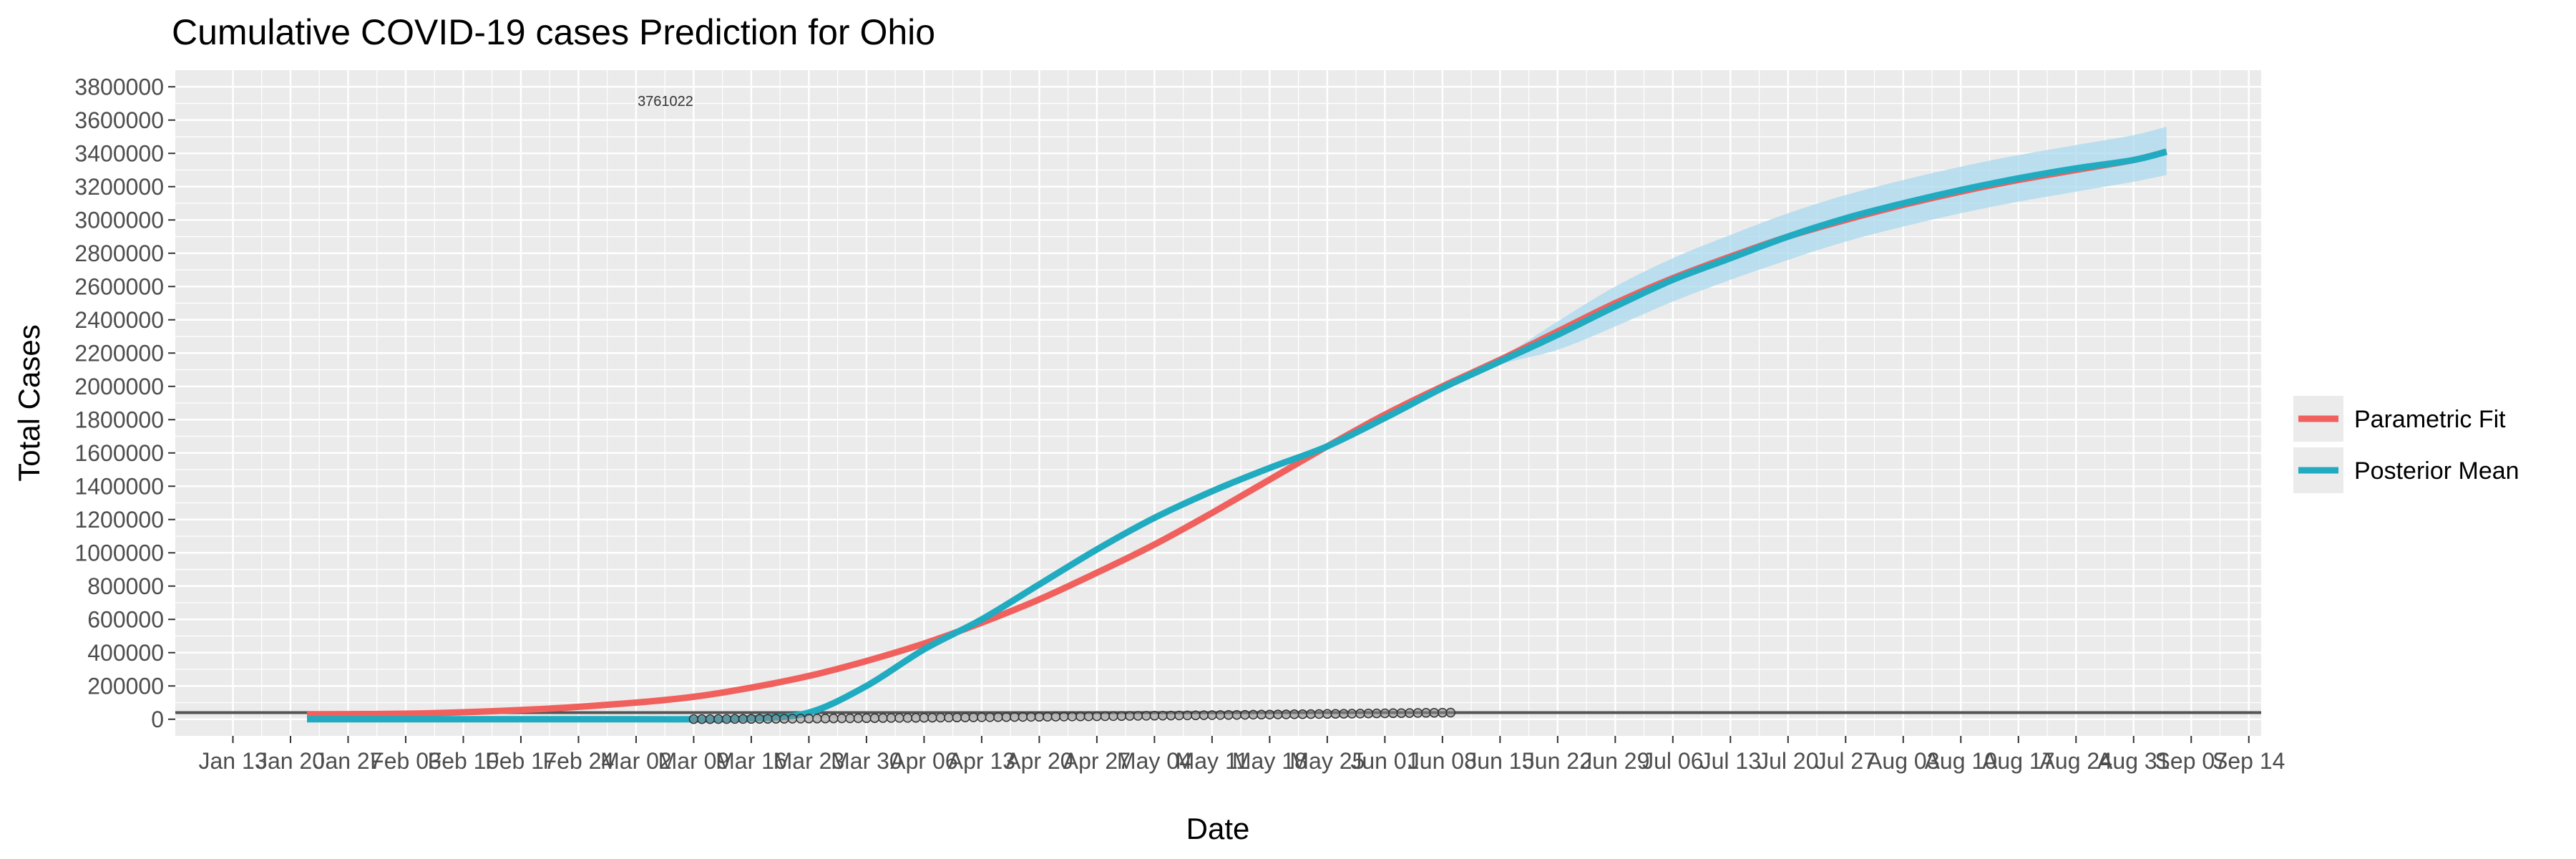 The image size is (2576, 859). What do you see at coordinates (125, 619) in the screenshot?
I see `y-tick-label: 600000` at bounding box center [125, 619].